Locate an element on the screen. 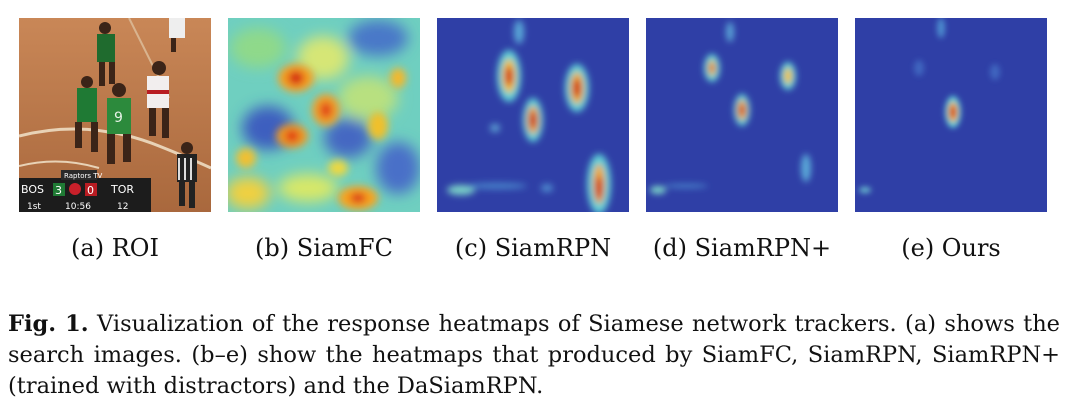 The height and width of the screenshot is (406, 1066). team2-name: TOR is located at coordinates (122, 189).